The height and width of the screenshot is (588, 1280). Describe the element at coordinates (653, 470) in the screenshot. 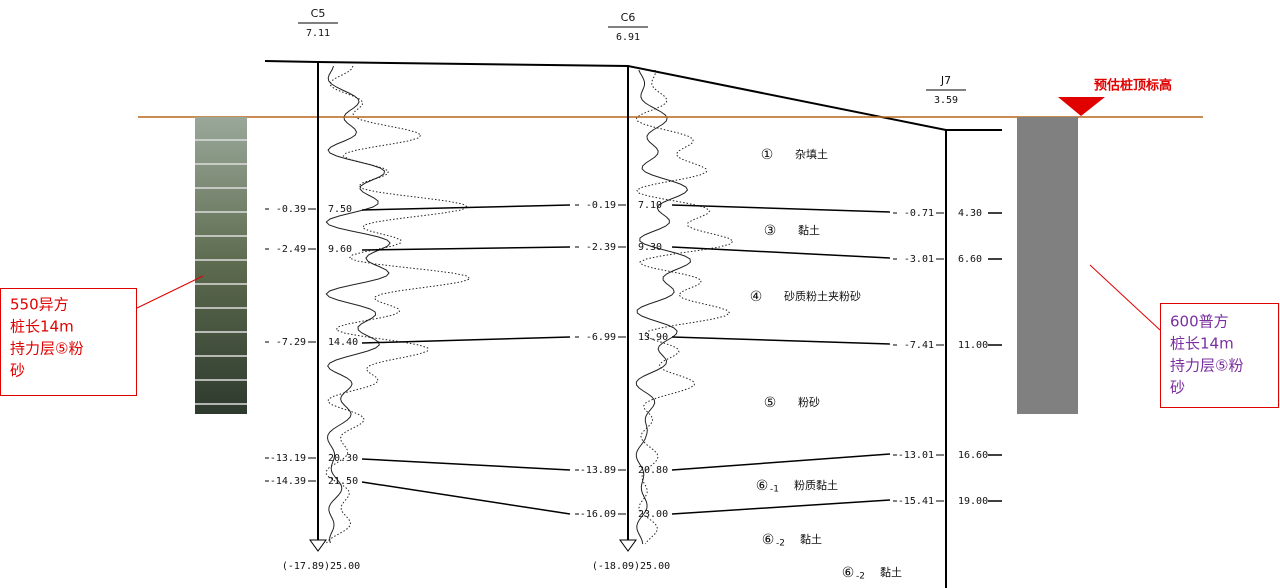

I see `layer-depth: 20.80` at that location.